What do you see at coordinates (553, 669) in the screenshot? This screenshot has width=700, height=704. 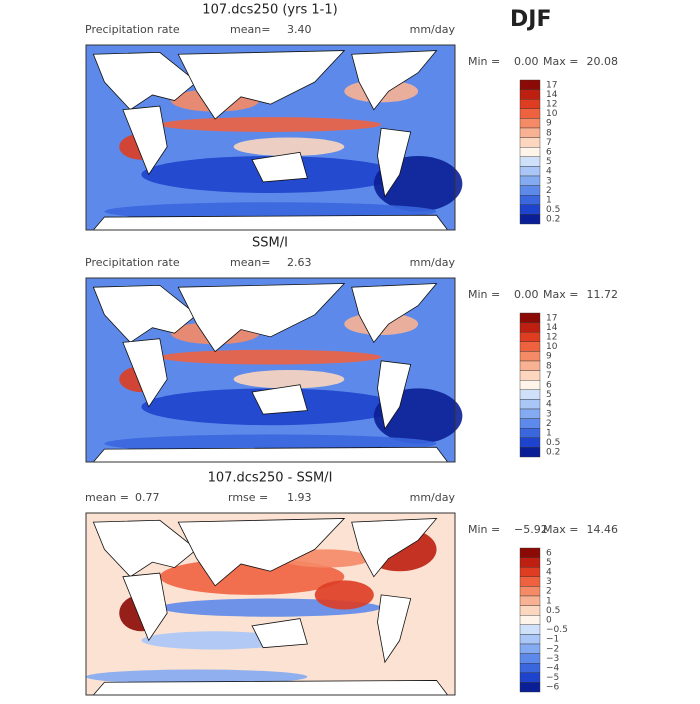 I see `colorbar-label: −4` at bounding box center [553, 669].